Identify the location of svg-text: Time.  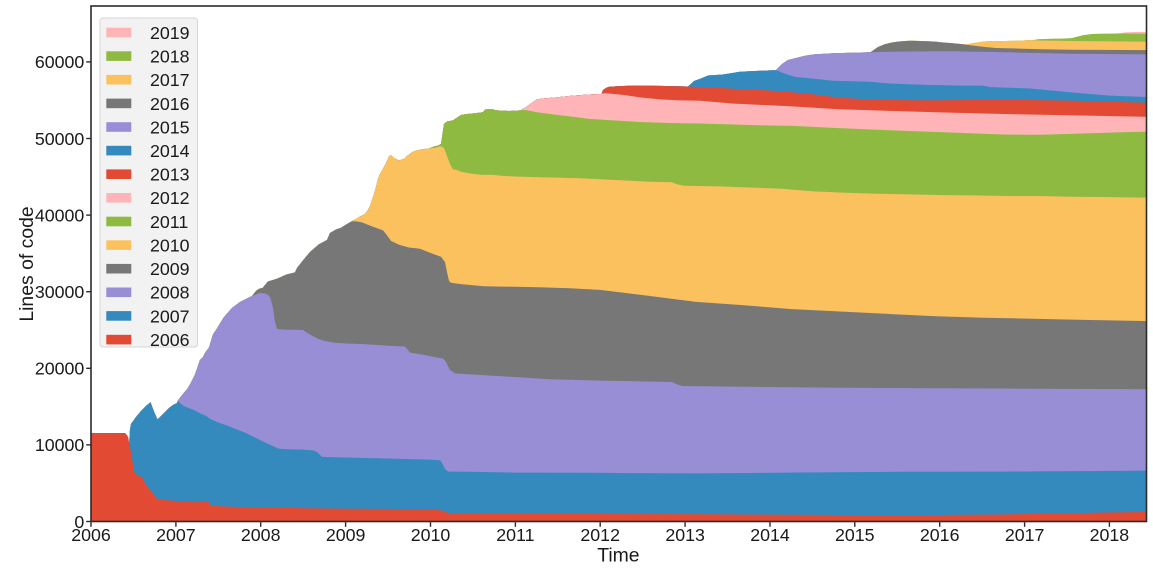
(618, 556).